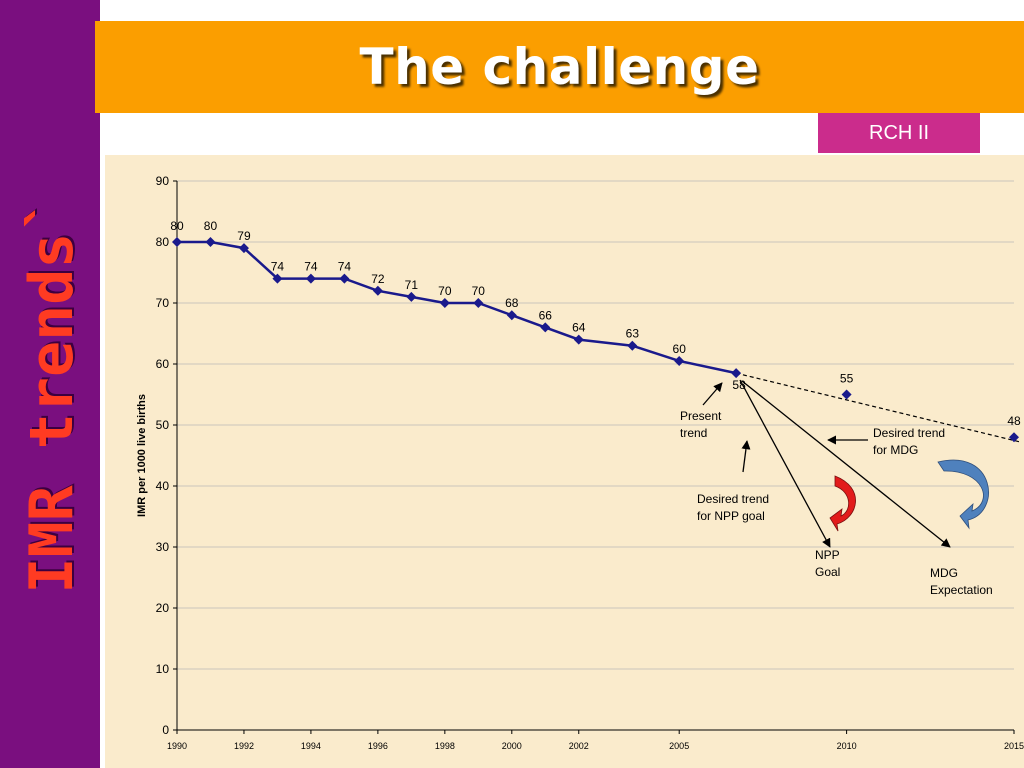 This screenshot has width=1024, height=768. What do you see at coordinates (1014, 421) in the screenshot?
I see `data-label: 48` at bounding box center [1014, 421].